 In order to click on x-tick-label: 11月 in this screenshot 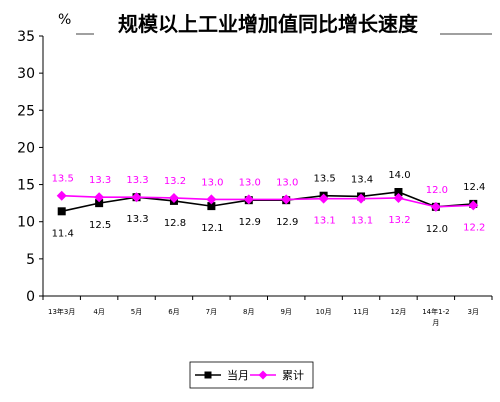, I will do `click(361, 312)`.